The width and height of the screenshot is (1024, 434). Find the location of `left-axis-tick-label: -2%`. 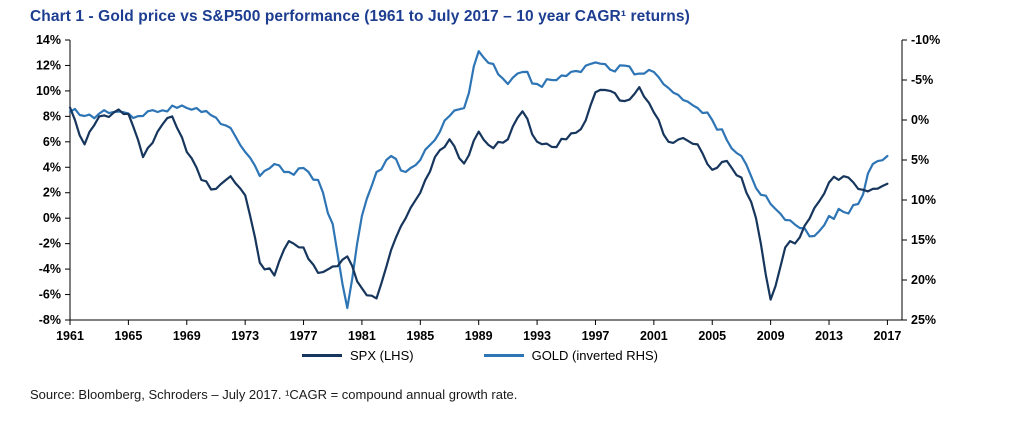

left-axis-tick-label: -2% is located at coordinates (50, 244).